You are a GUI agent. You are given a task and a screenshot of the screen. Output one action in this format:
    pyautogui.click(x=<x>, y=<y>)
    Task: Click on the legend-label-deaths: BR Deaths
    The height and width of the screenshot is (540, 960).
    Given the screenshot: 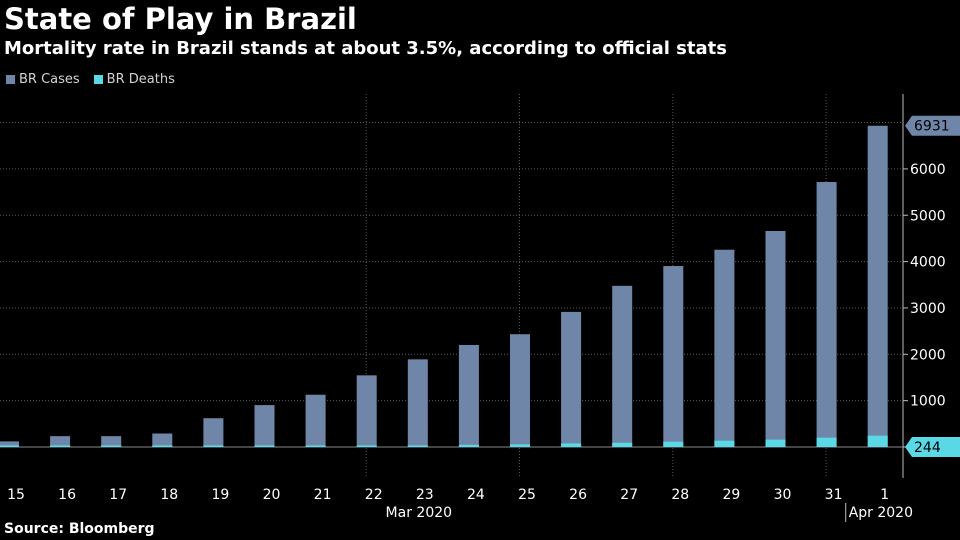 What is the action you would take?
    pyautogui.click(x=140, y=79)
    